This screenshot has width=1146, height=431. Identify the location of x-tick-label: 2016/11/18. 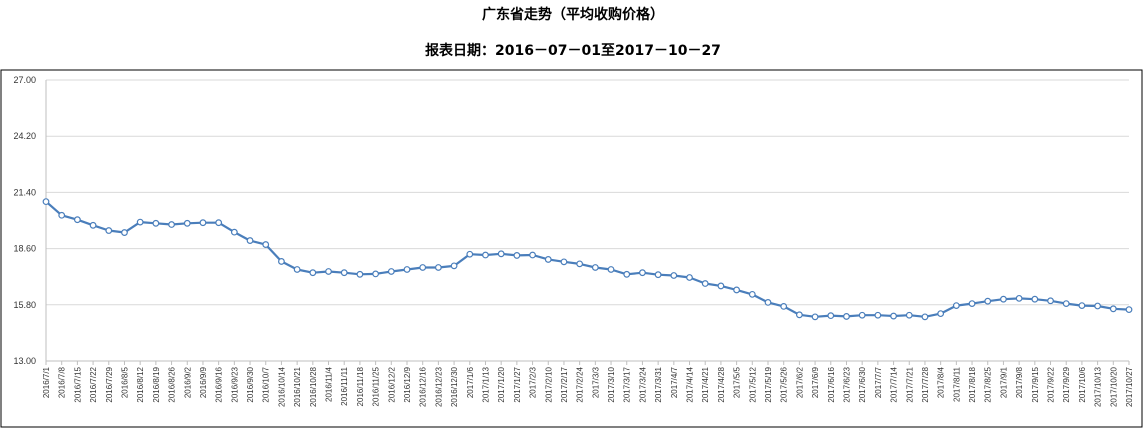
(360, 386).